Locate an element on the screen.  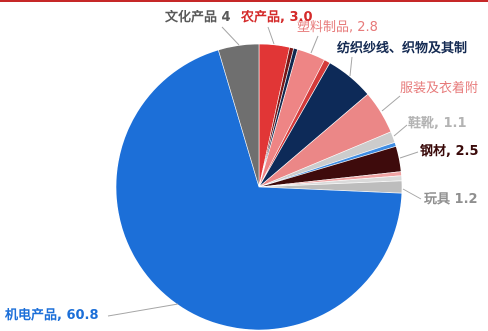
data-label-footwear: 鞋靴, 1.1 is located at coordinates (437, 123).